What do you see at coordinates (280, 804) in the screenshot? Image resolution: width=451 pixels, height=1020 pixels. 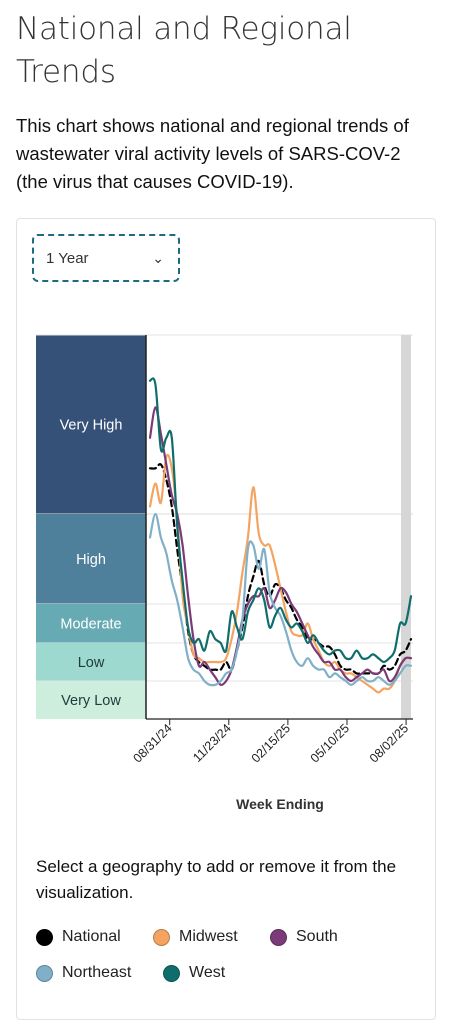 I see `x-axis-label: Week Ending` at bounding box center [280, 804].